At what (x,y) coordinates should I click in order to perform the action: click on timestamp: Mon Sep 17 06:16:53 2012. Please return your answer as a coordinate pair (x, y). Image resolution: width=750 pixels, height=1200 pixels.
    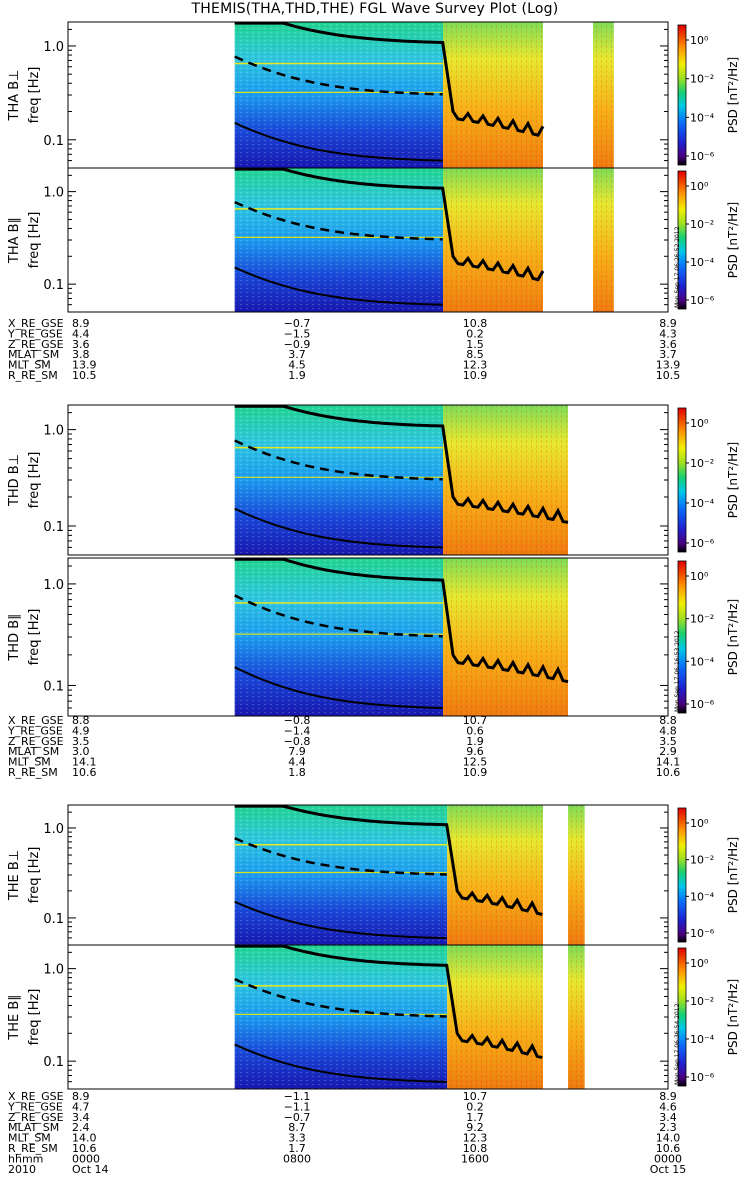
    Looking at the image, I should click on (677, 671).